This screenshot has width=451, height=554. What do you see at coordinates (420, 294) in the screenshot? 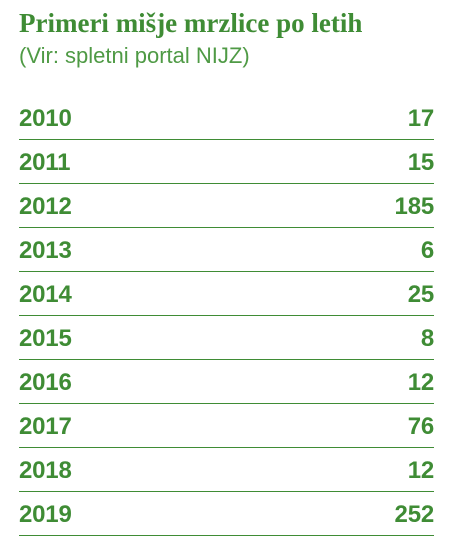
I see `cases-cell: 25` at bounding box center [420, 294].